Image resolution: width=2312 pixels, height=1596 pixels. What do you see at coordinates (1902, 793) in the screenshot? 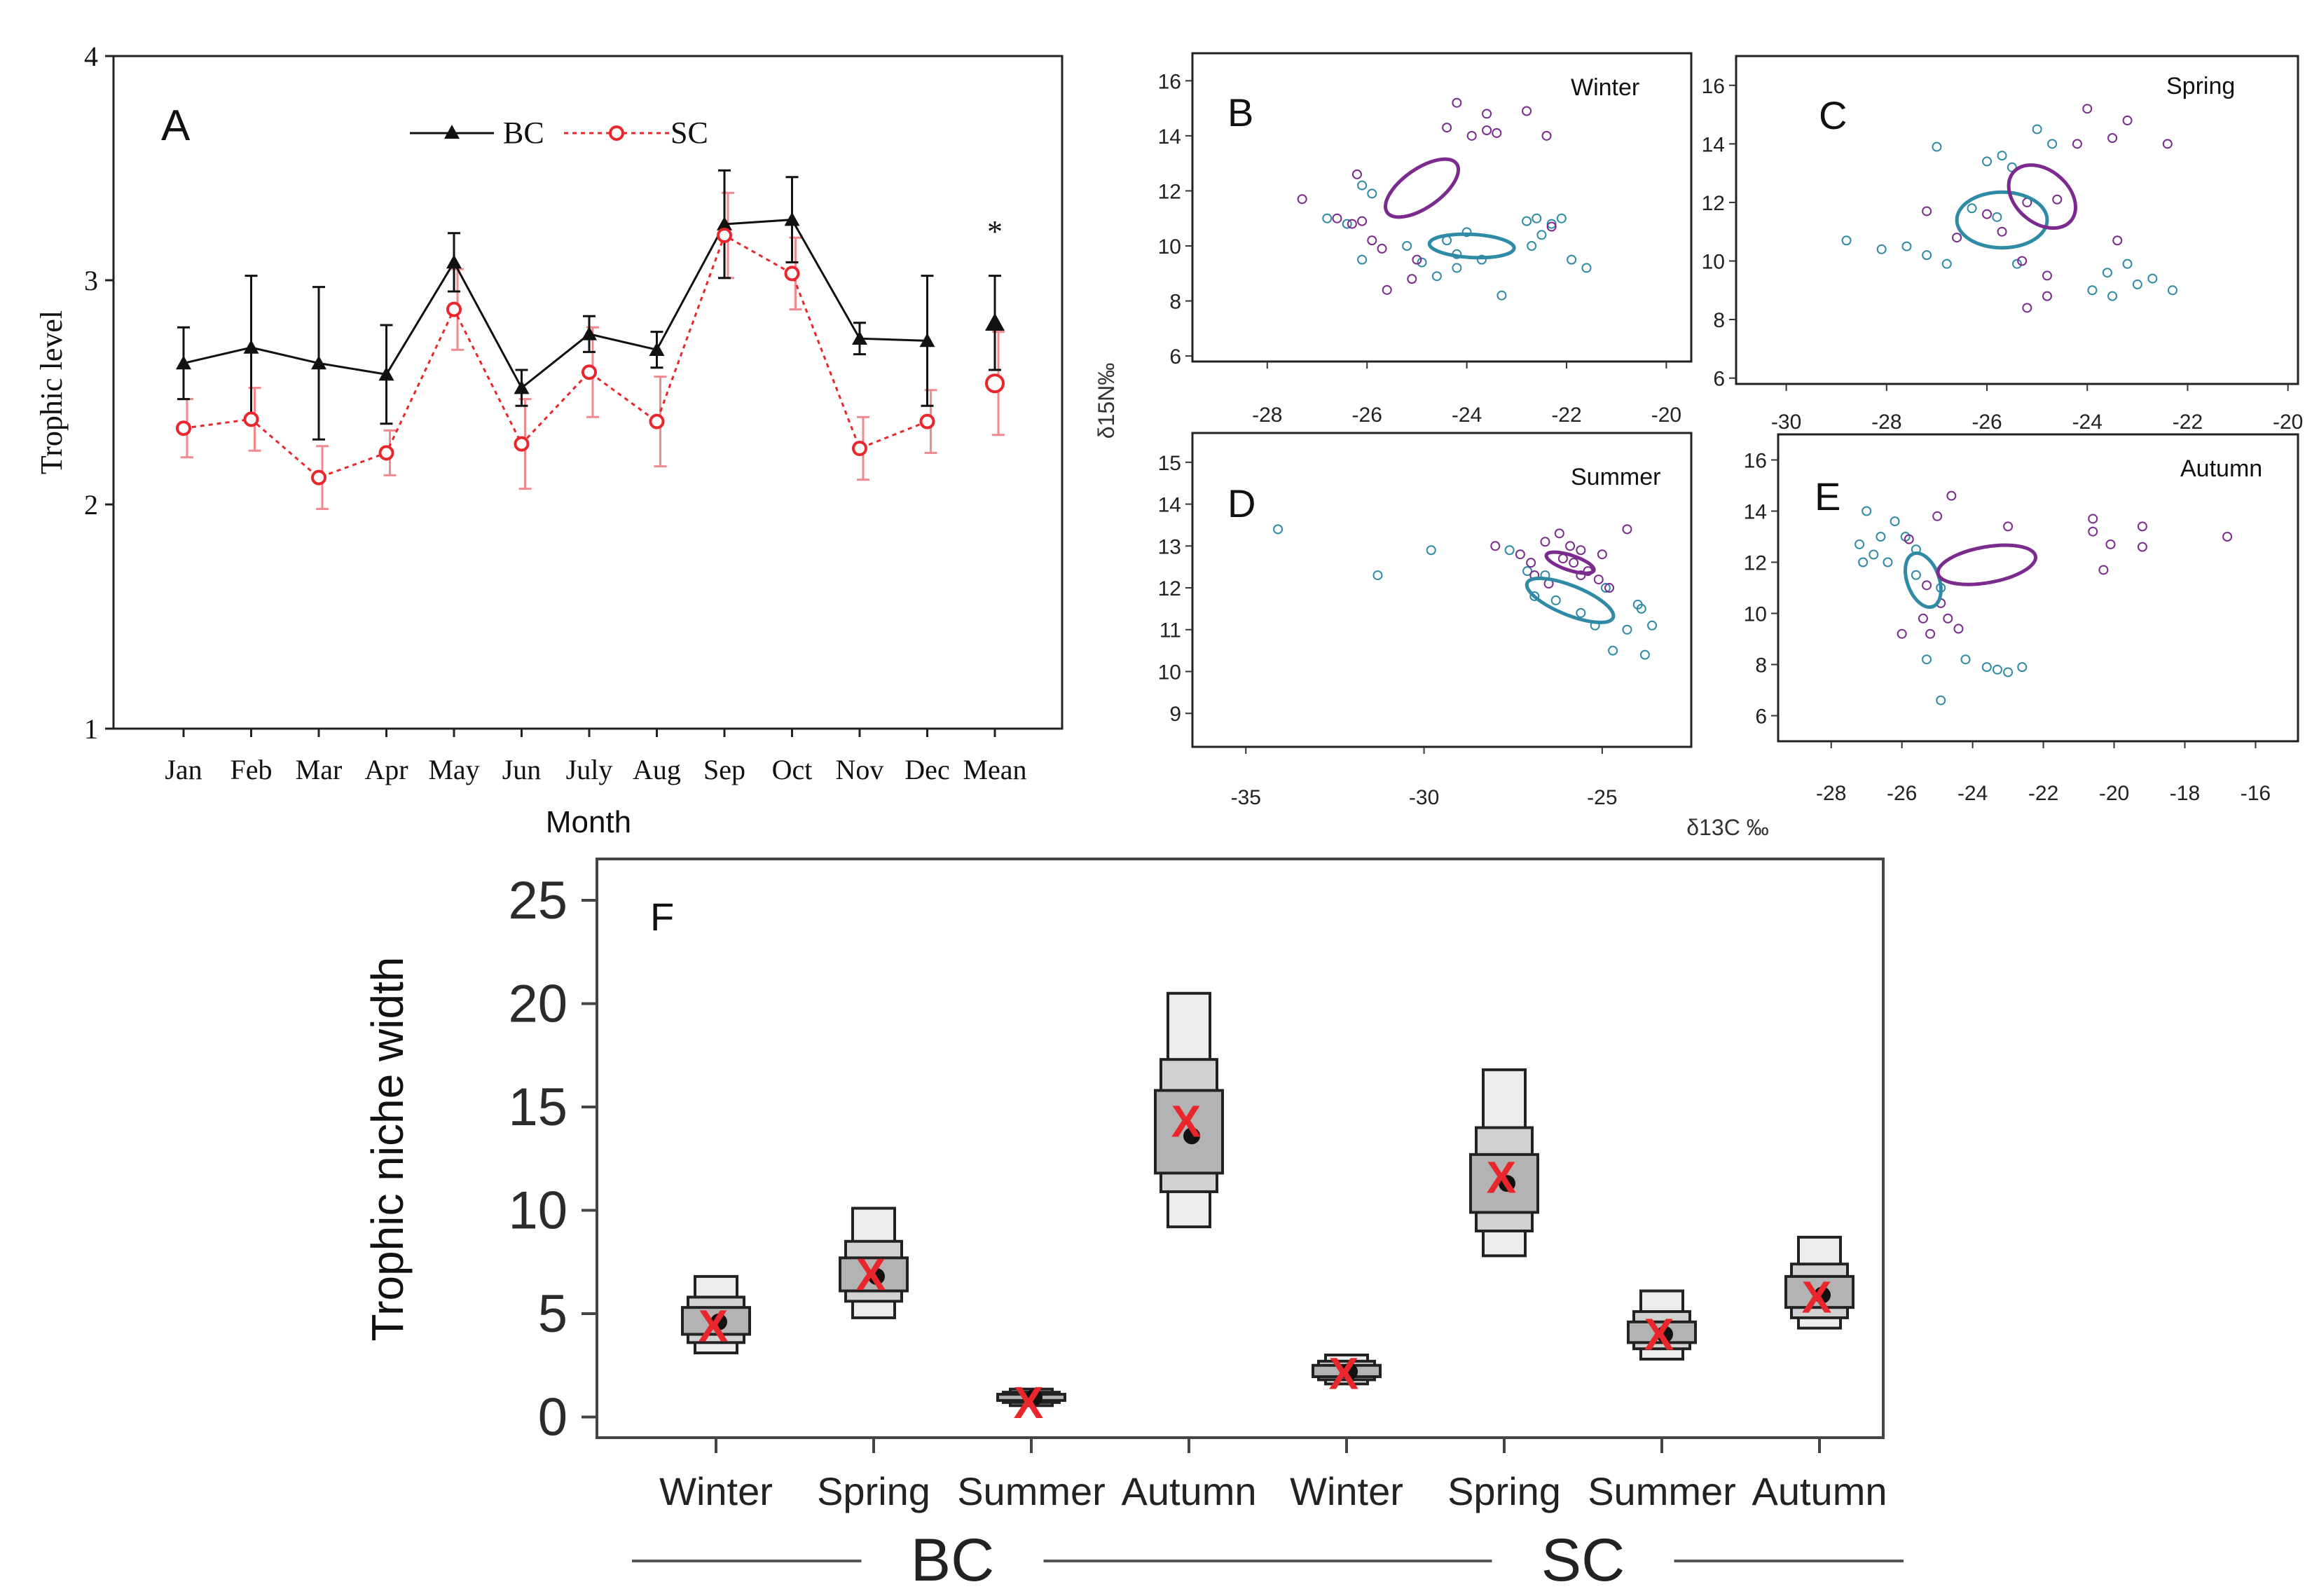
I see `x-tick-label: -26` at bounding box center [1902, 793].